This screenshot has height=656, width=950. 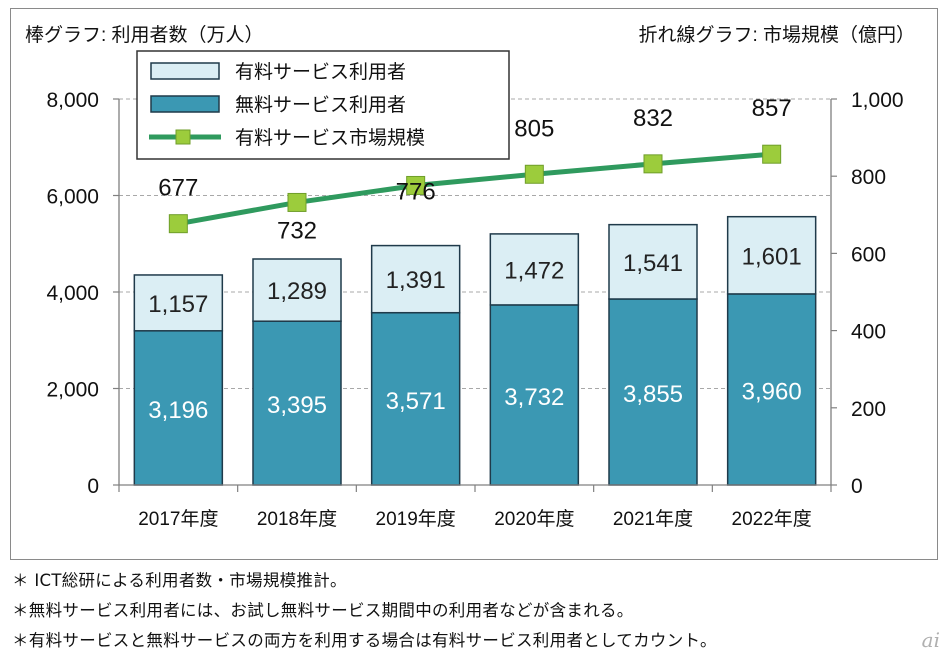 What do you see at coordinates (93, 486) in the screenshot?
I see `y-left-tick-label: 0` at bounding box center [93, 486].